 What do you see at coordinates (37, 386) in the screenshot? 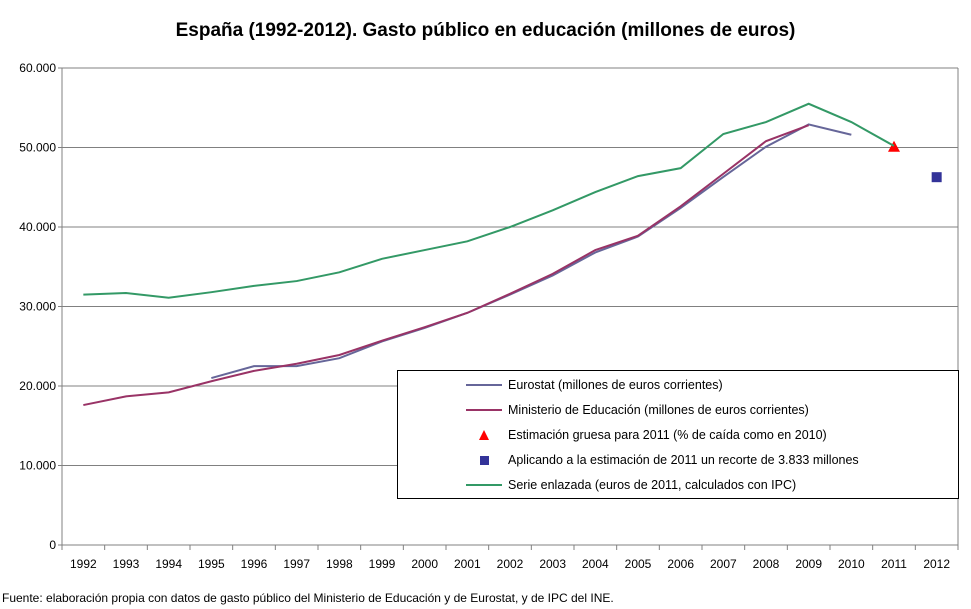
I see `y-tick-label: 20.000` at bounding box center [37, 386].